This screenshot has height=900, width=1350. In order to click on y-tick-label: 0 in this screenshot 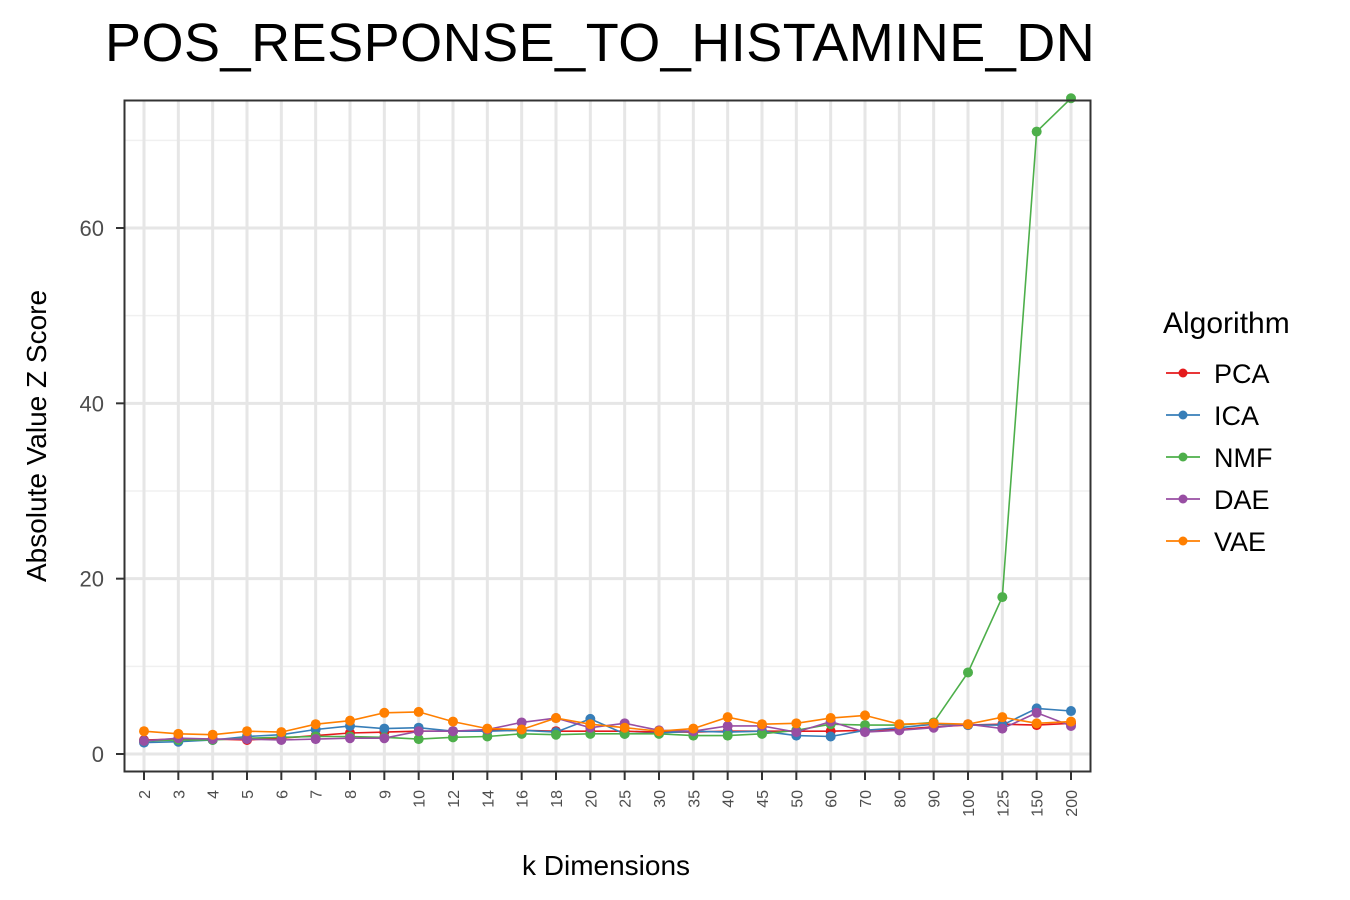, I will do `click(98, 754)`.